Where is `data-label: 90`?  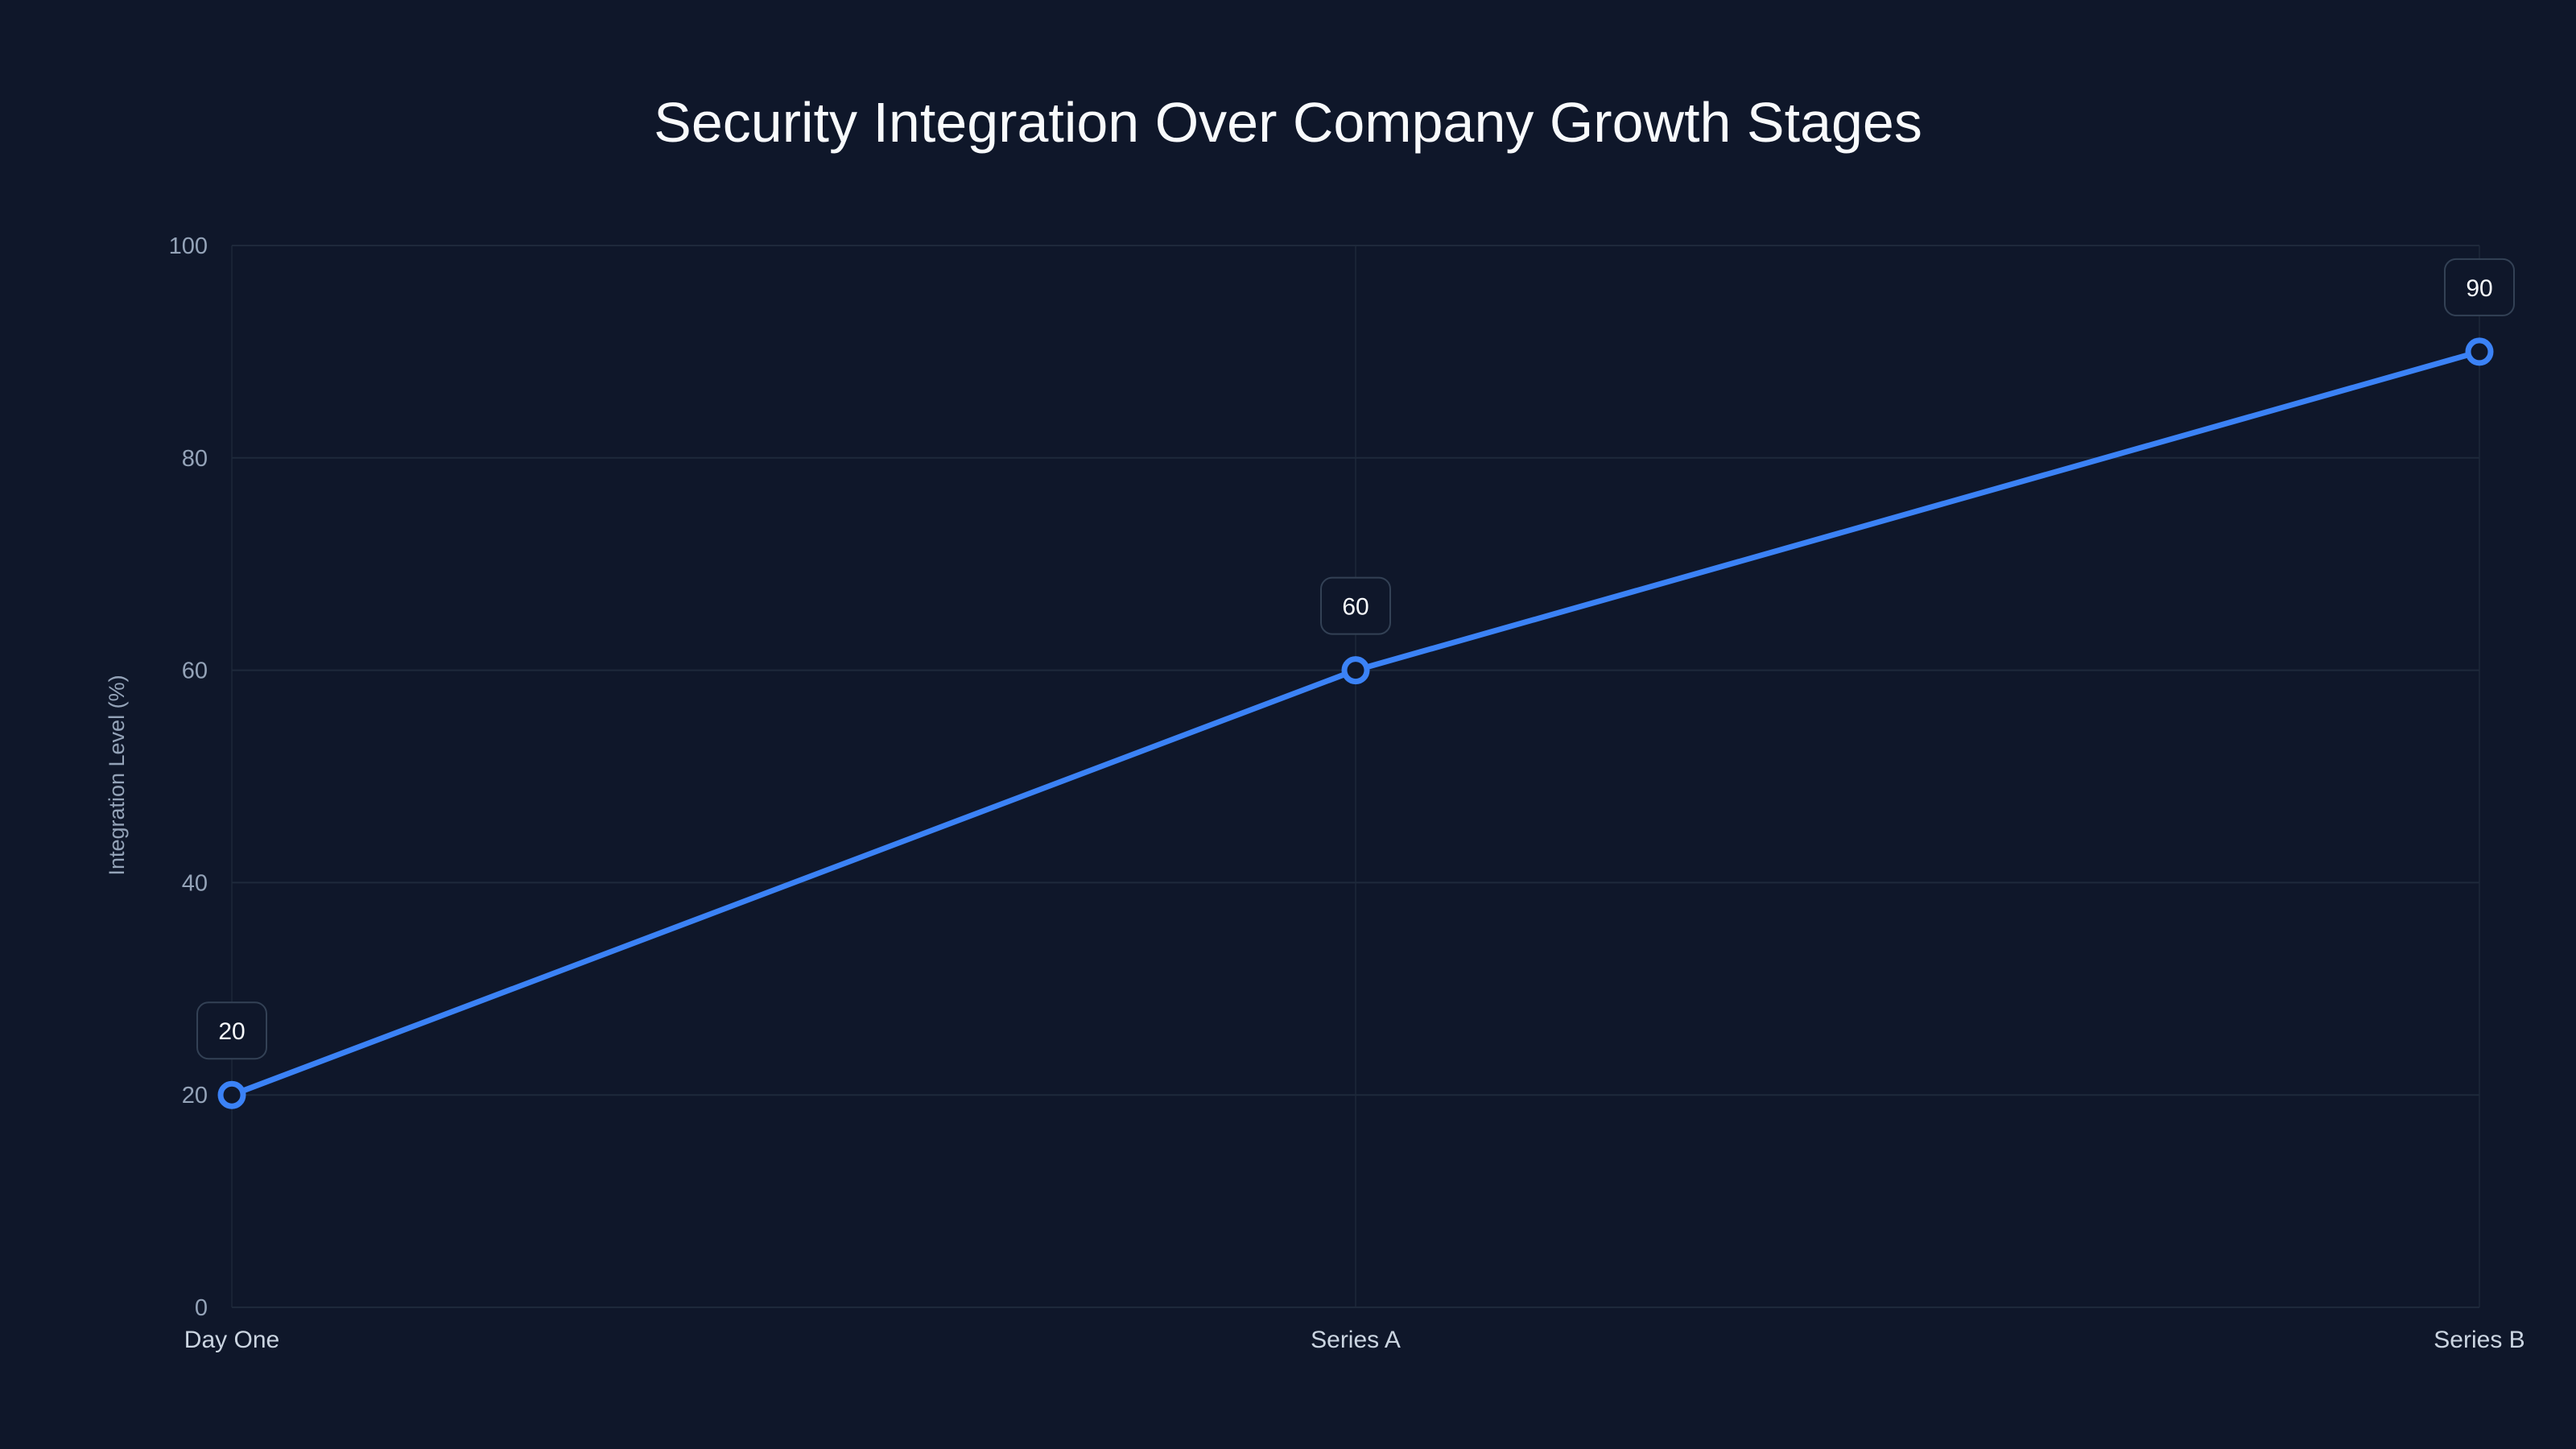 data-label: 90 is located at coordinates (2479, 288).